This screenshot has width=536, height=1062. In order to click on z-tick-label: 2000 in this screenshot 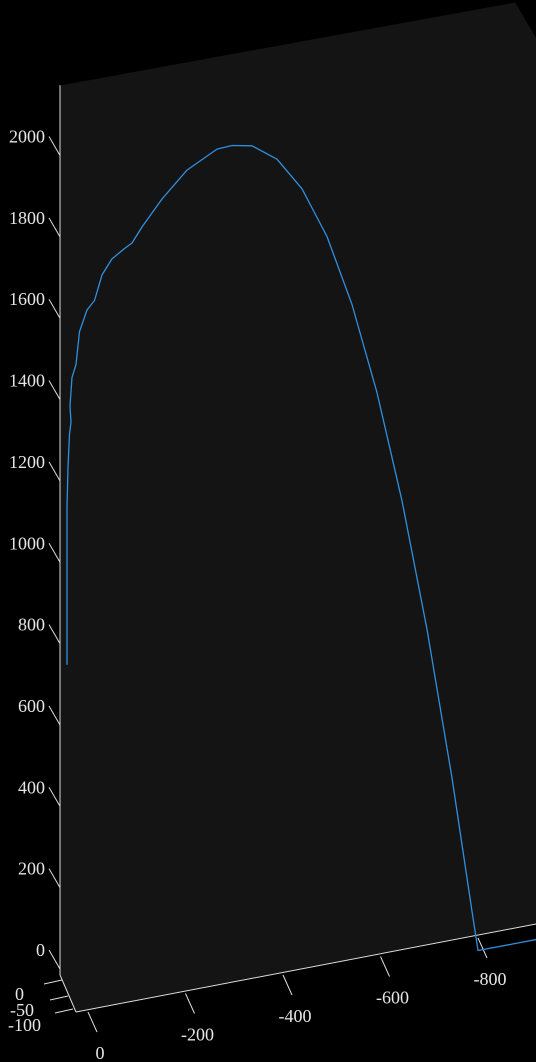, I will do `click(27, 137)`.